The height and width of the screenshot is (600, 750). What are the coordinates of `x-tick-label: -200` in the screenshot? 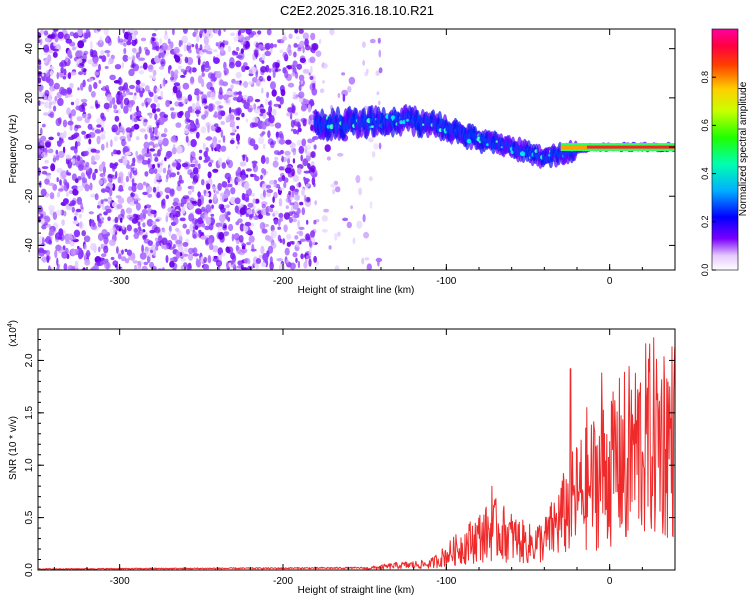 It's located at (283, 281).